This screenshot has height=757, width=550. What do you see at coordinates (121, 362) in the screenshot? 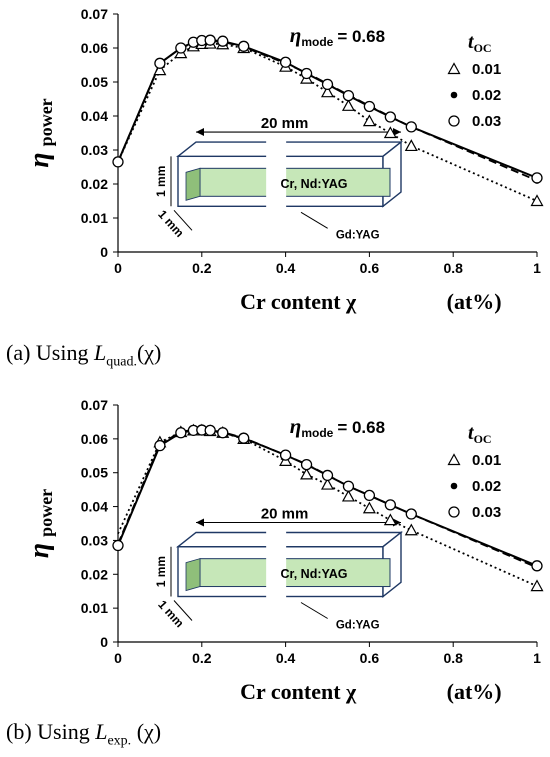
I see `caption-subscript: quad.` at bounding box center [121, 362].